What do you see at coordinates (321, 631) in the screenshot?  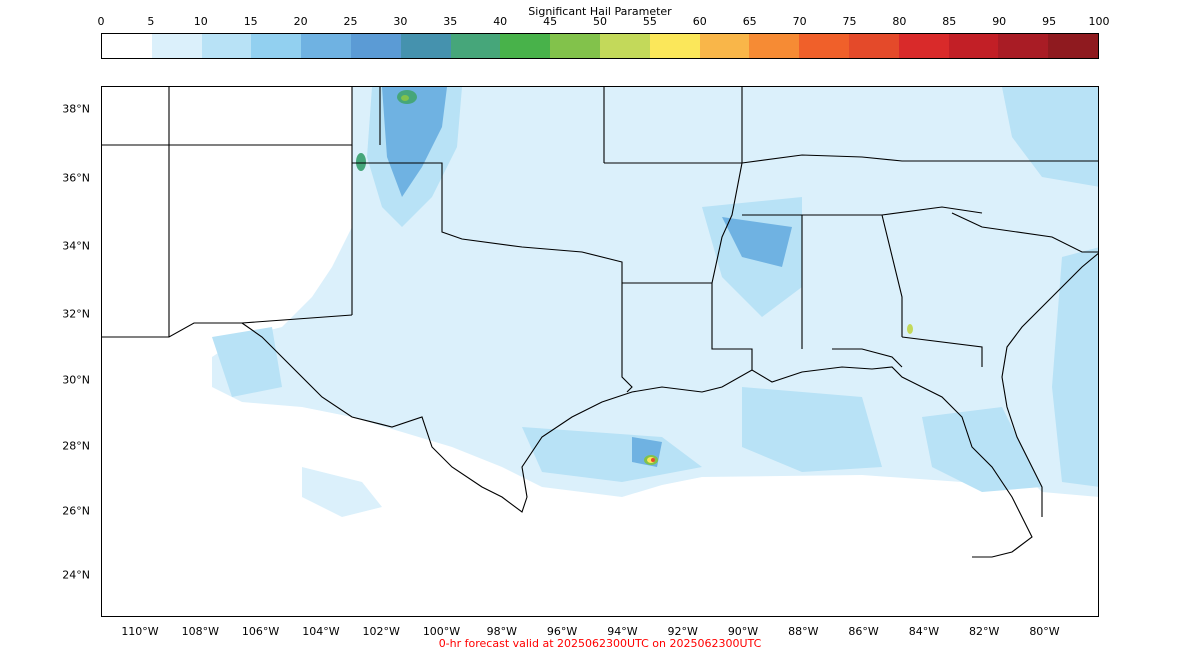 I see `longitude-label: 104°W` at bounding box center [321, 631].